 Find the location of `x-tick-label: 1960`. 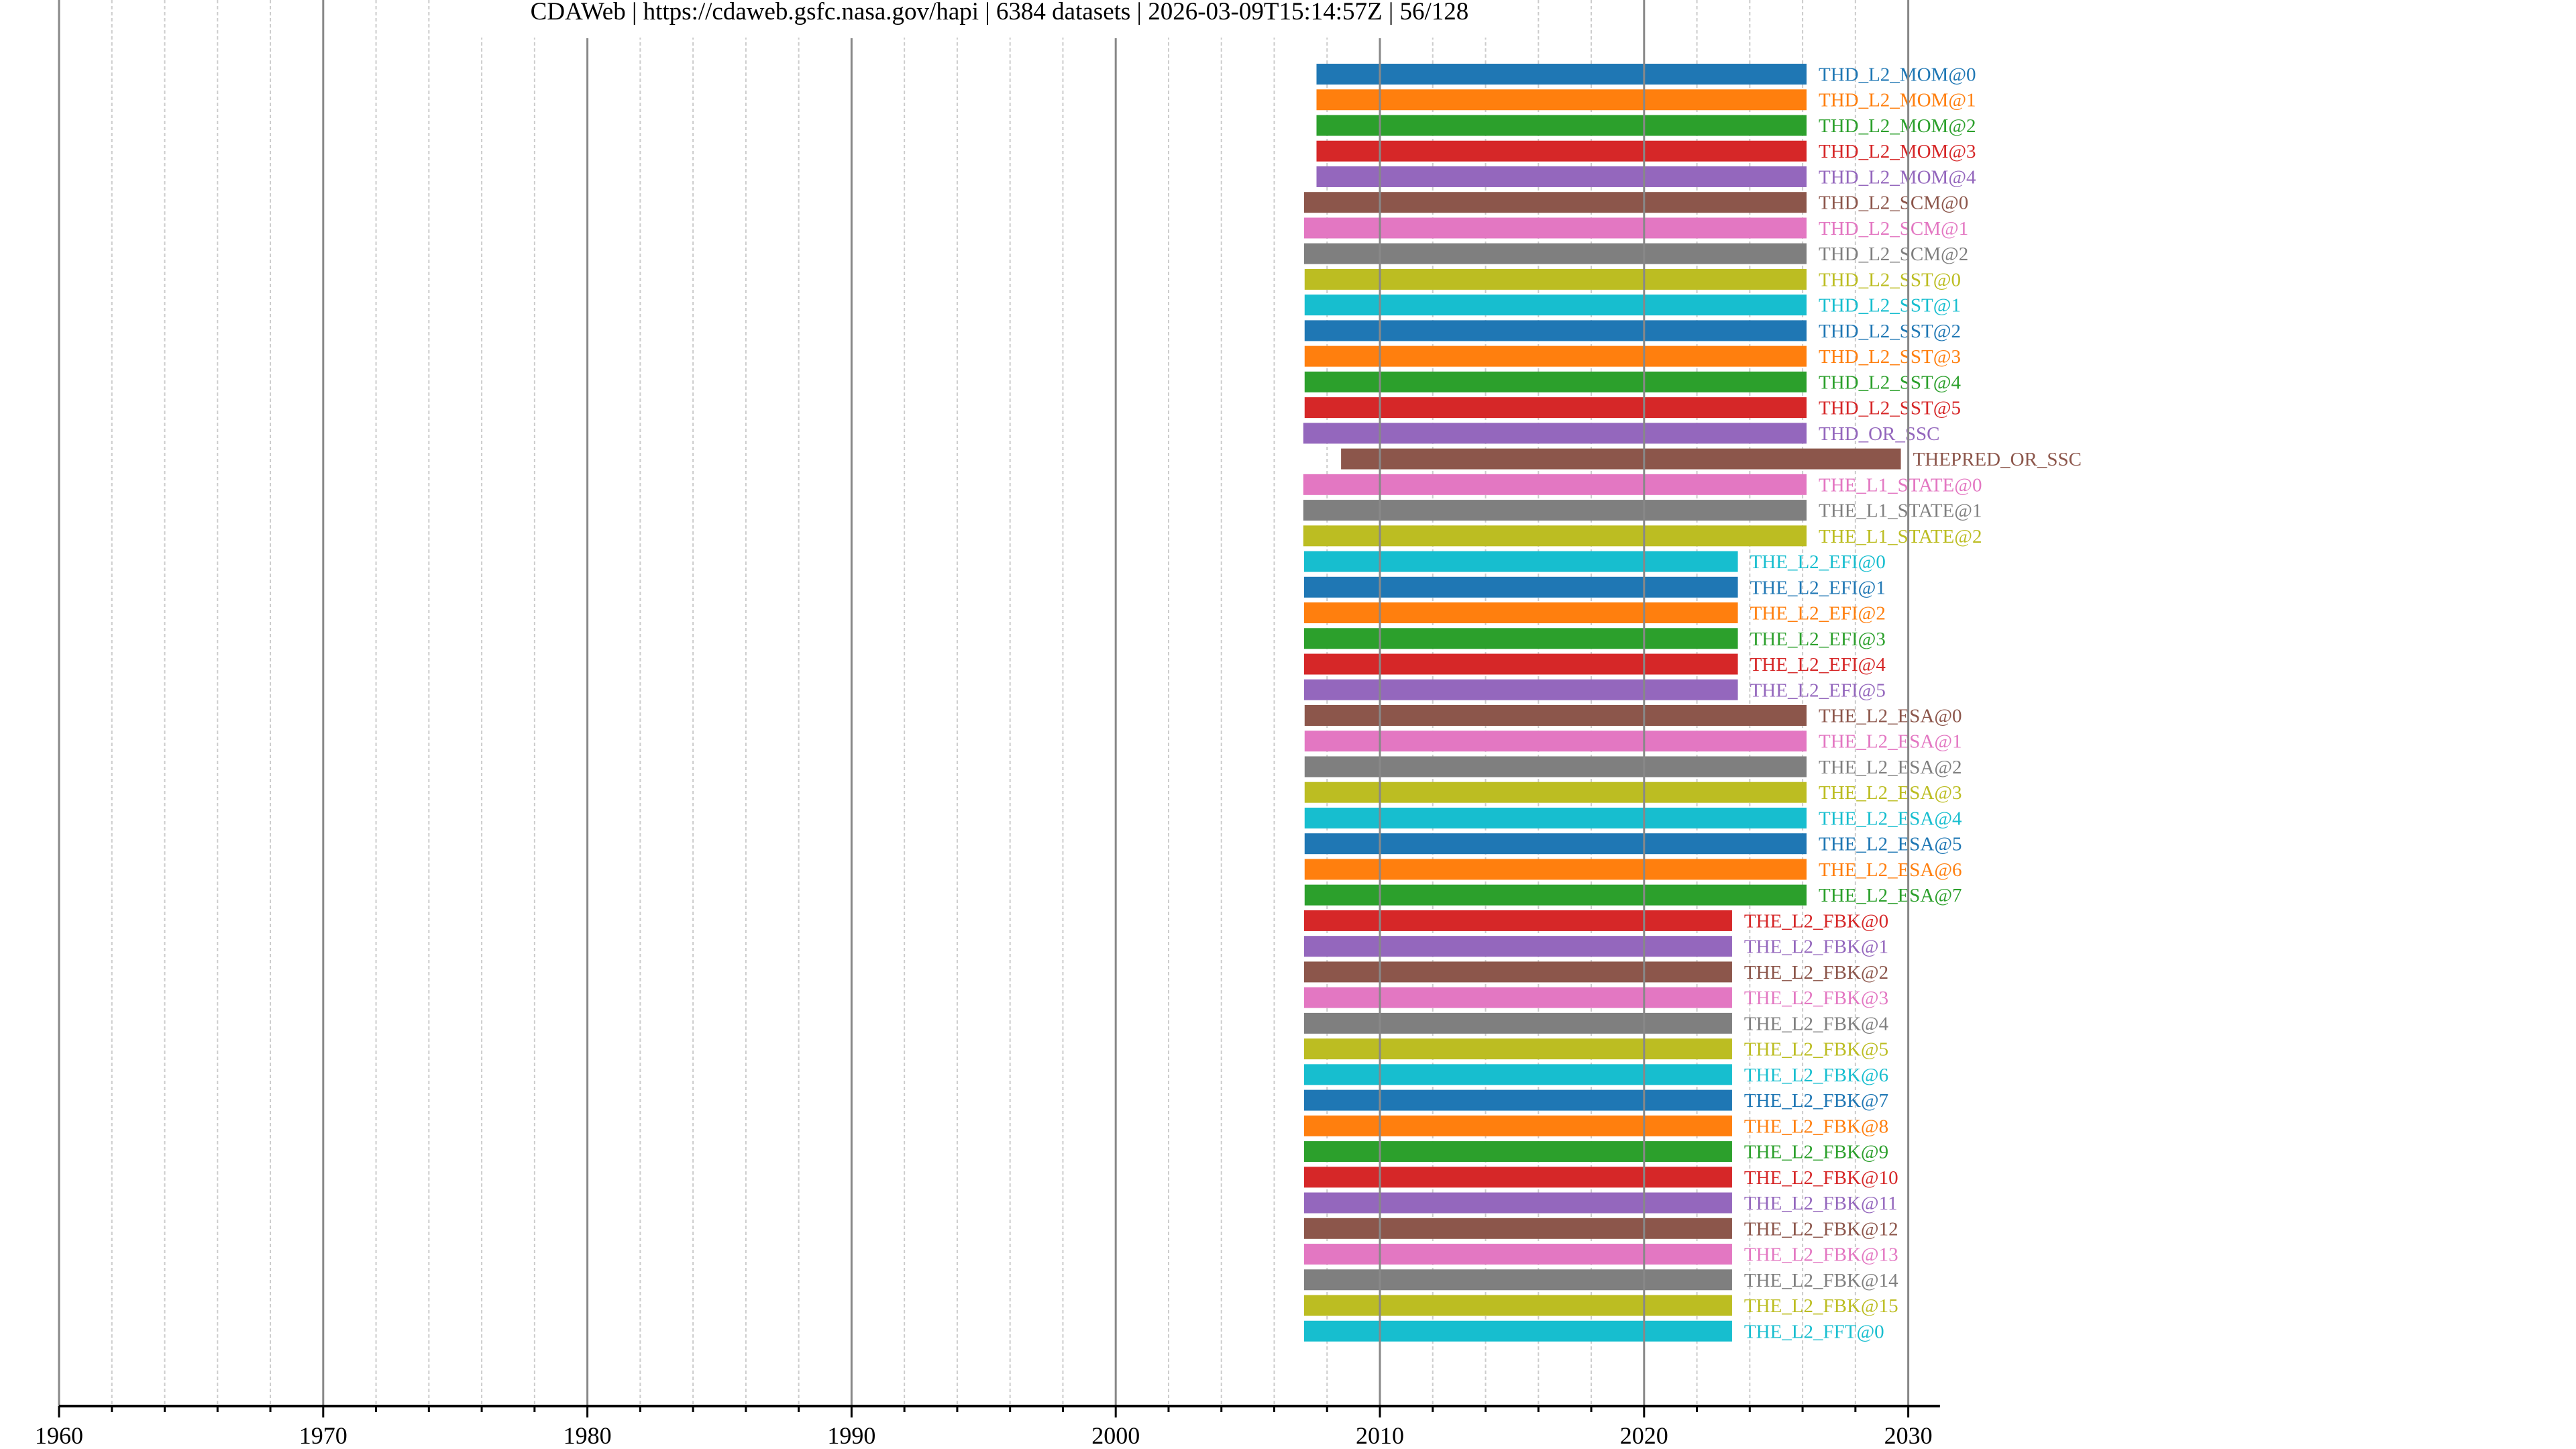

x-tick-label: 1960 is located at coordinates (59, 1435).